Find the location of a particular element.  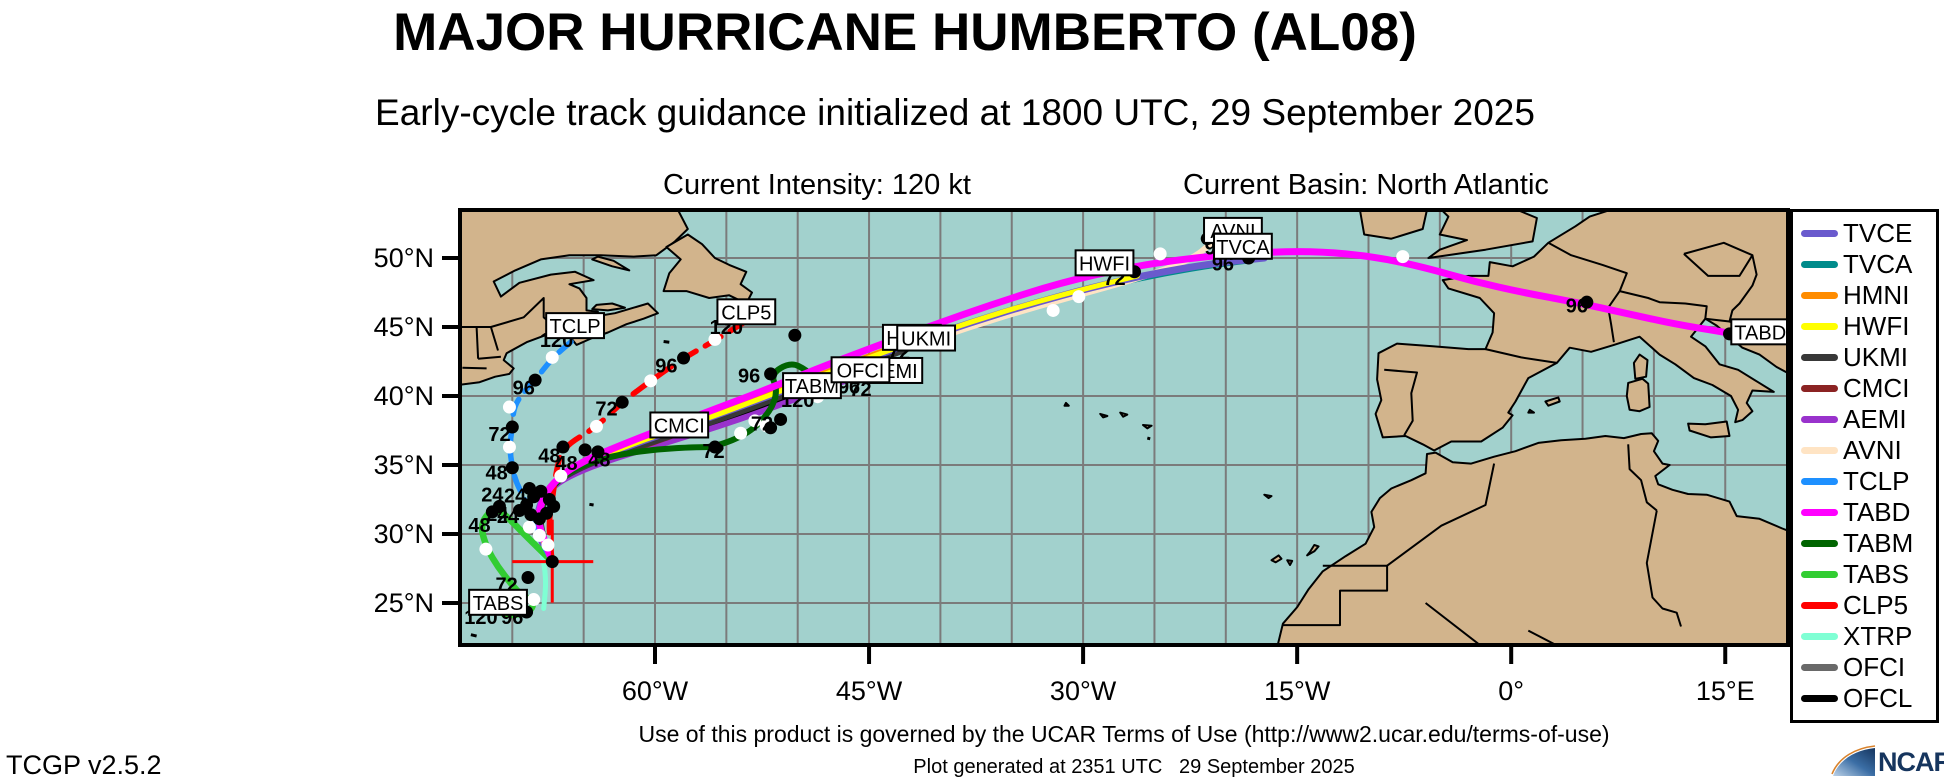

svg-text: HWFI is located at coordinates (1104, 264).